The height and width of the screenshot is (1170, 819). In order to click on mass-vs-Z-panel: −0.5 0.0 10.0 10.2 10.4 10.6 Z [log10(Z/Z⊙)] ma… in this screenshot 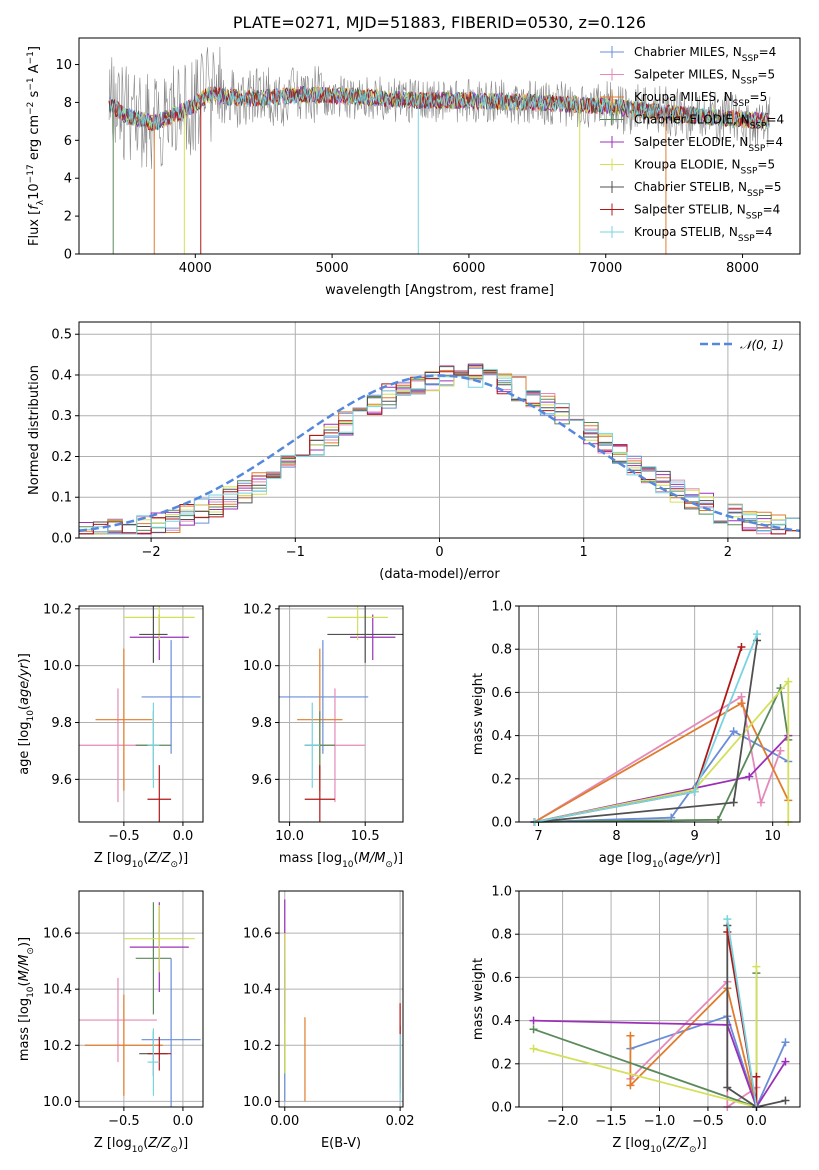, I will do `click(110, 1022)`.